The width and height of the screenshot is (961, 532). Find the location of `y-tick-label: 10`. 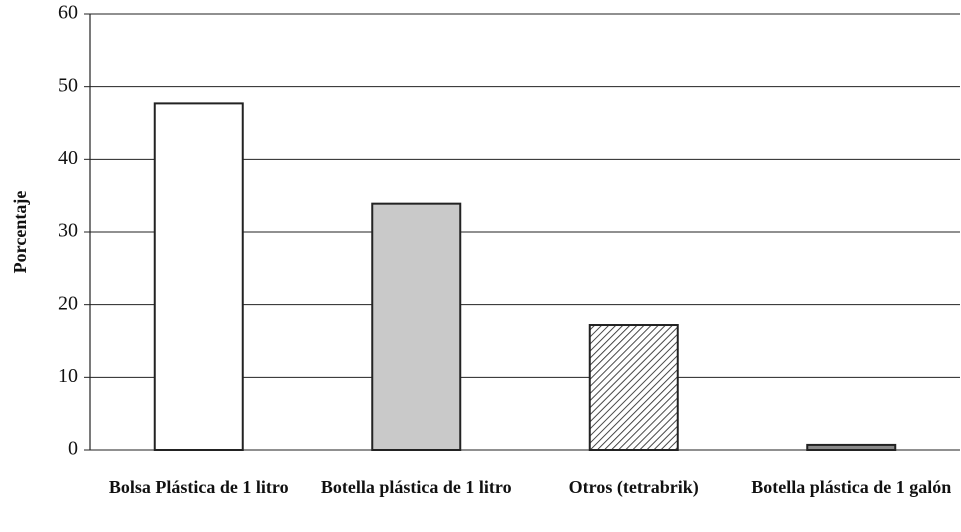

y-tick-label: 10 is located at coordinates (68, 376).